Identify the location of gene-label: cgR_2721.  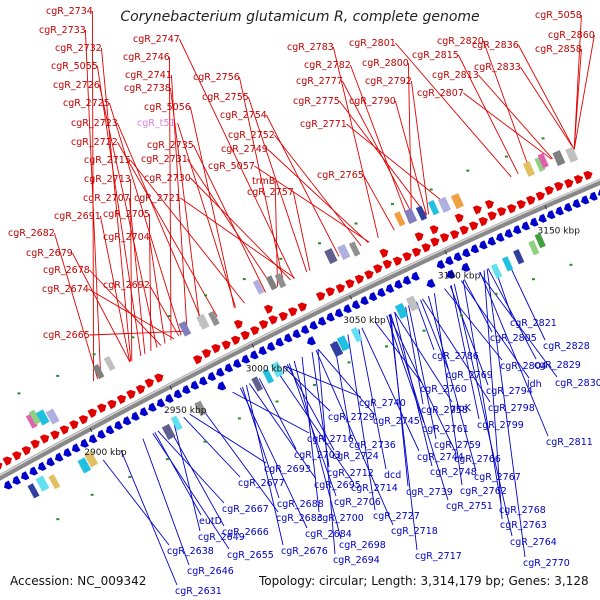
(157, 198).